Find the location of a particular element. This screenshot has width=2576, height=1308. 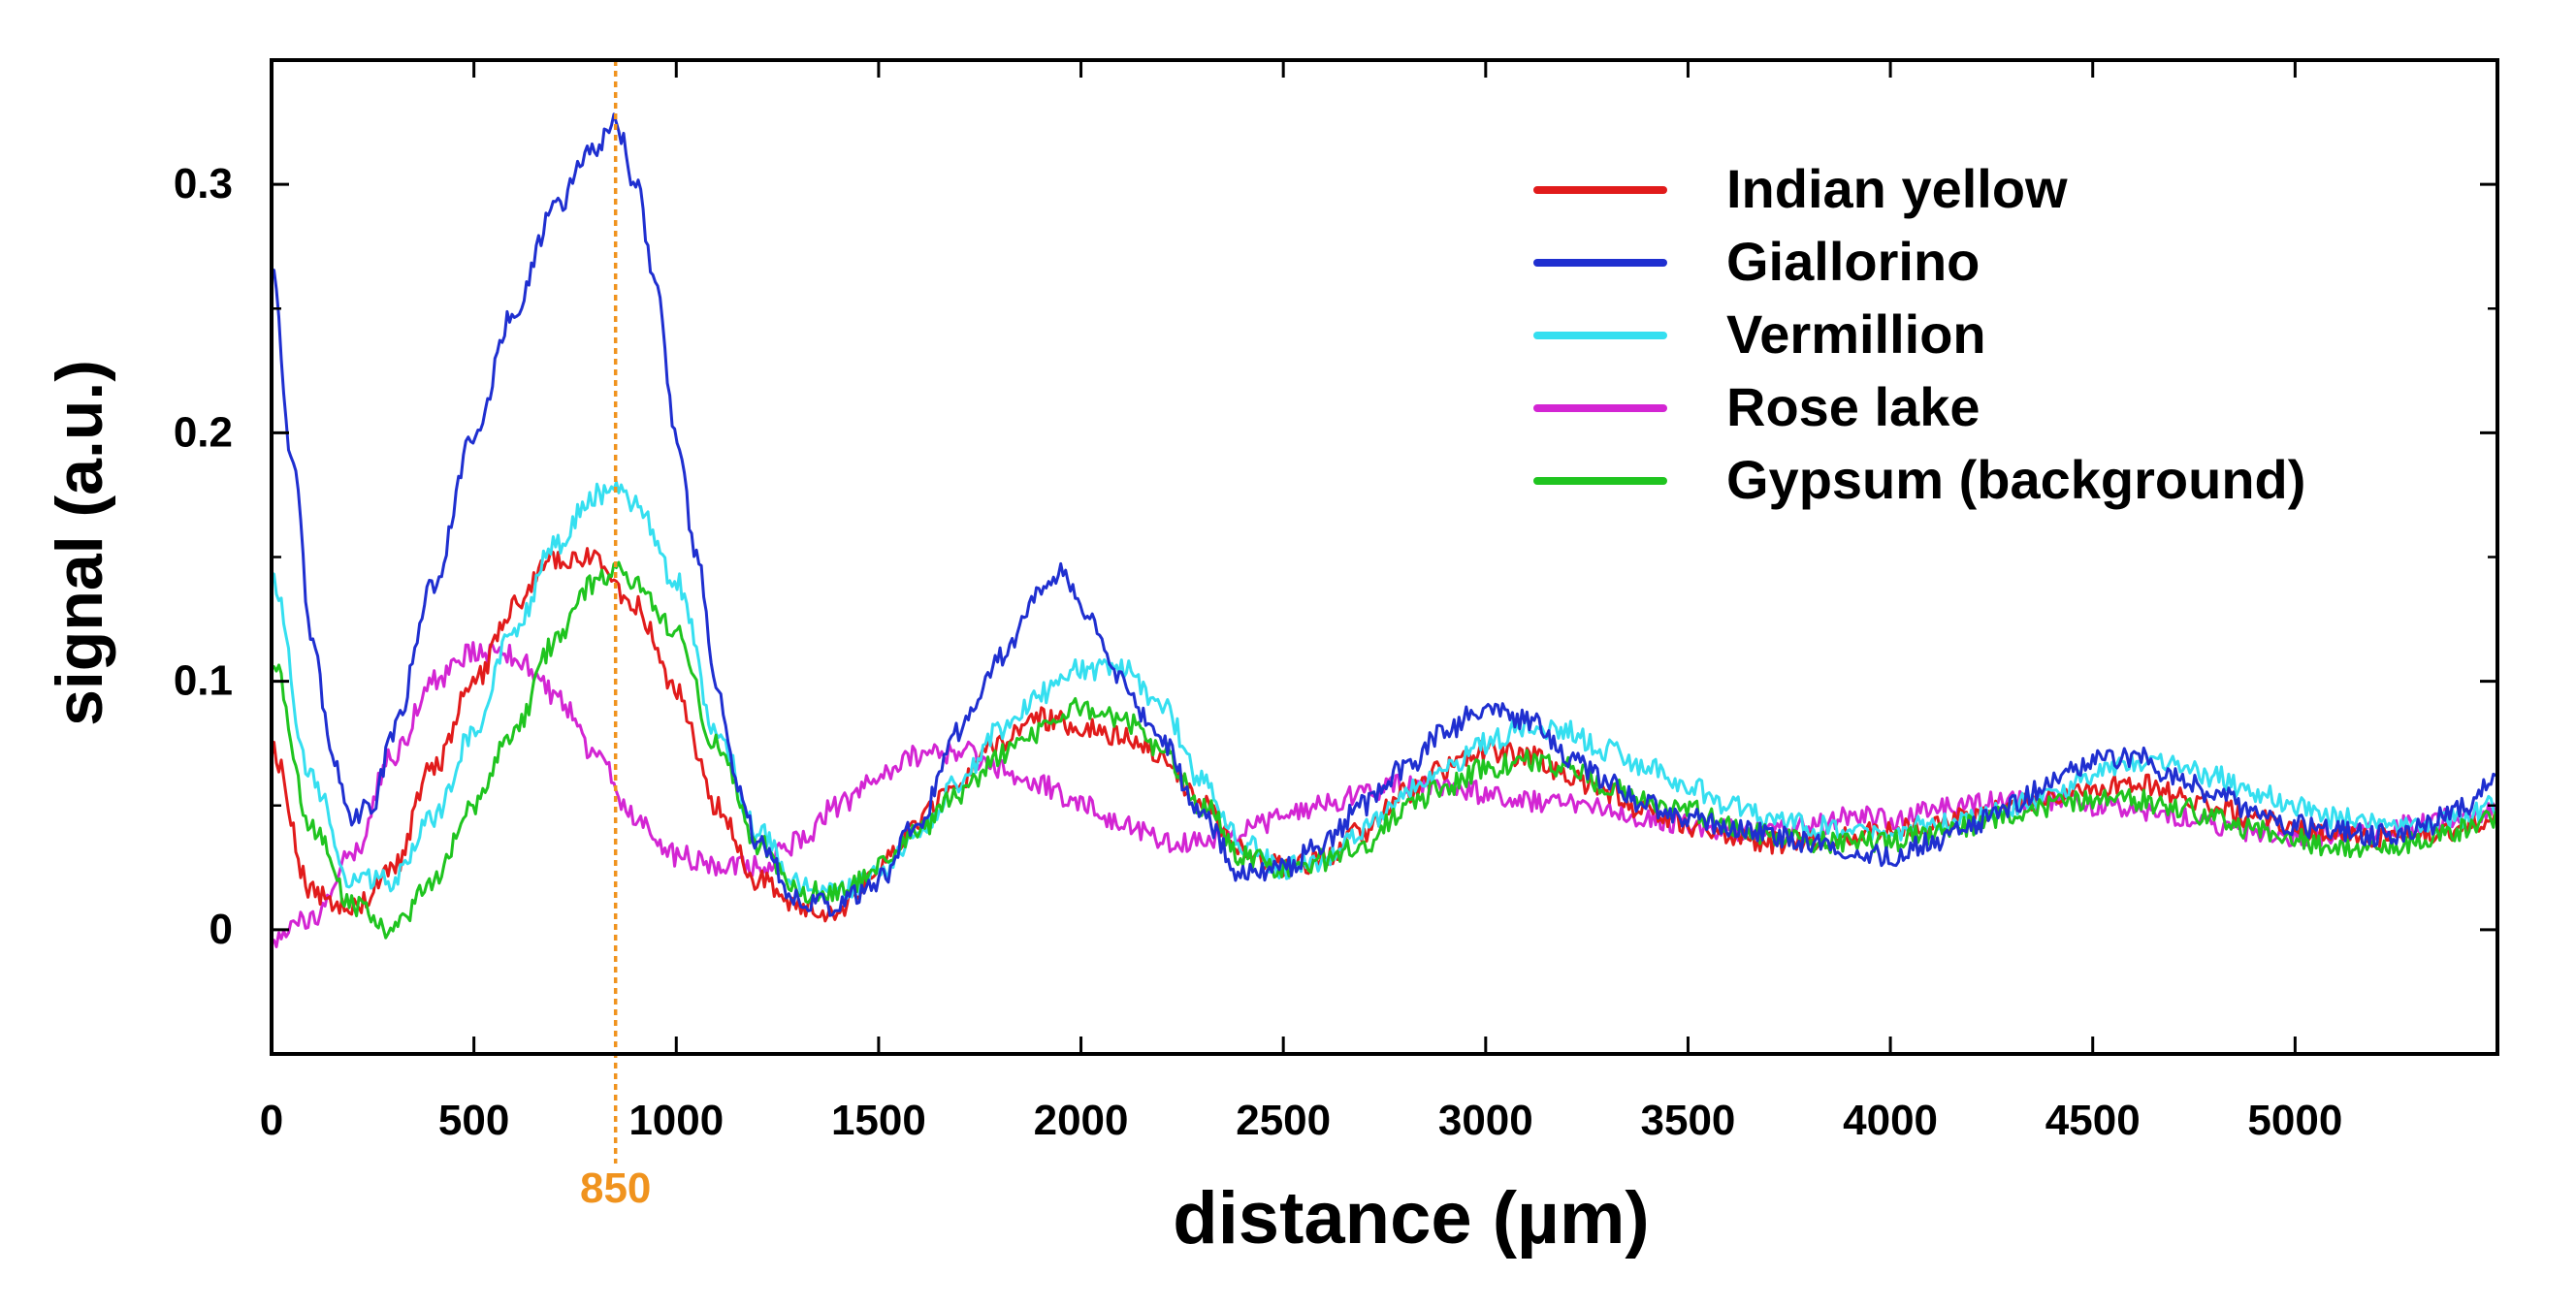

x-tick-label: 2000 is located at coordinates (1081, 1120).